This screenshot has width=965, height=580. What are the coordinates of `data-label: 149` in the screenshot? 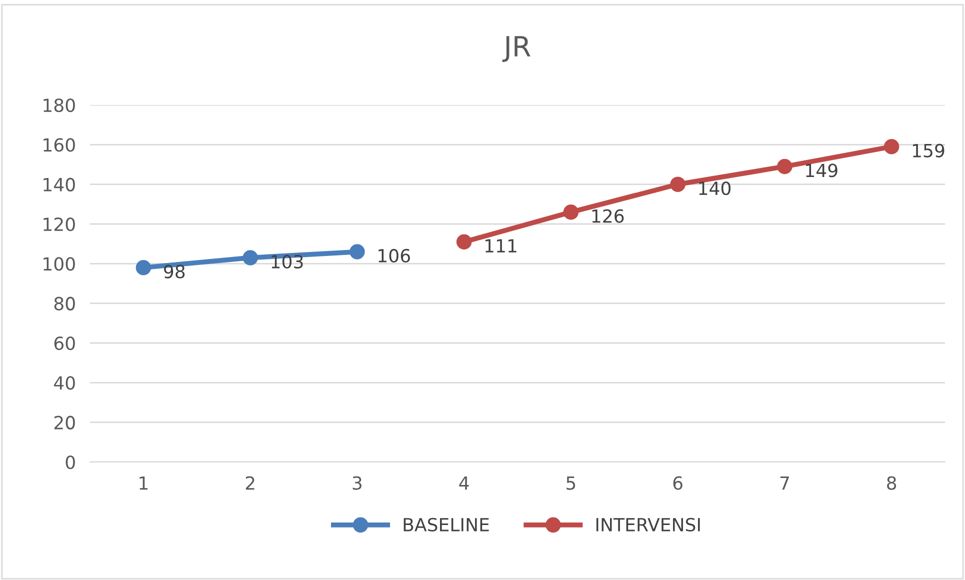 It's located at (822, 171).